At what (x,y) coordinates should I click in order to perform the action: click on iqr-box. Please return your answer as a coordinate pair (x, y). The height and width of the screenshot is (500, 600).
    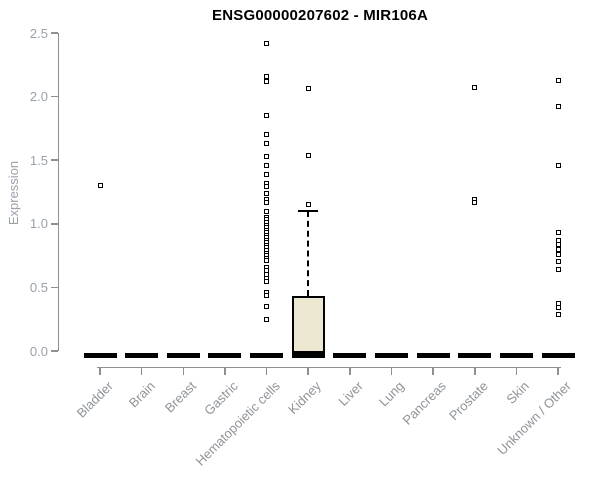
    Looking at the image, I should click on (308, 324).